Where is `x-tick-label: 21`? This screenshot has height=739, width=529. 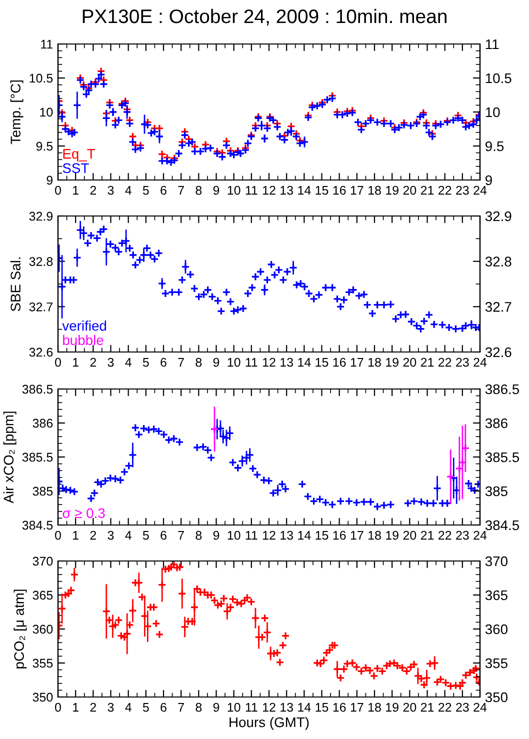 x-tick-label: 21 is located at coordinates (427, 362).